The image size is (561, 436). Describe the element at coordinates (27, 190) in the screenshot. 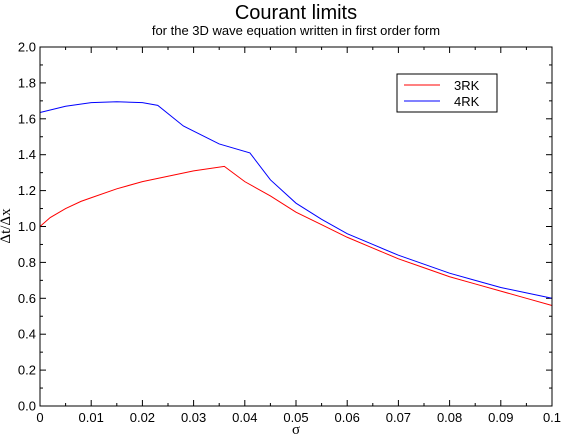

I see `y-tick-label: 1.2` at that location.